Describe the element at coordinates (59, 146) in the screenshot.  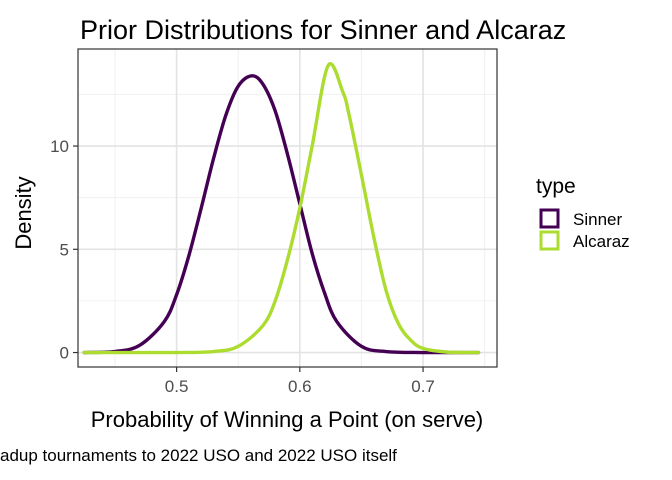
I see `y-tick-label: 10` at that location.